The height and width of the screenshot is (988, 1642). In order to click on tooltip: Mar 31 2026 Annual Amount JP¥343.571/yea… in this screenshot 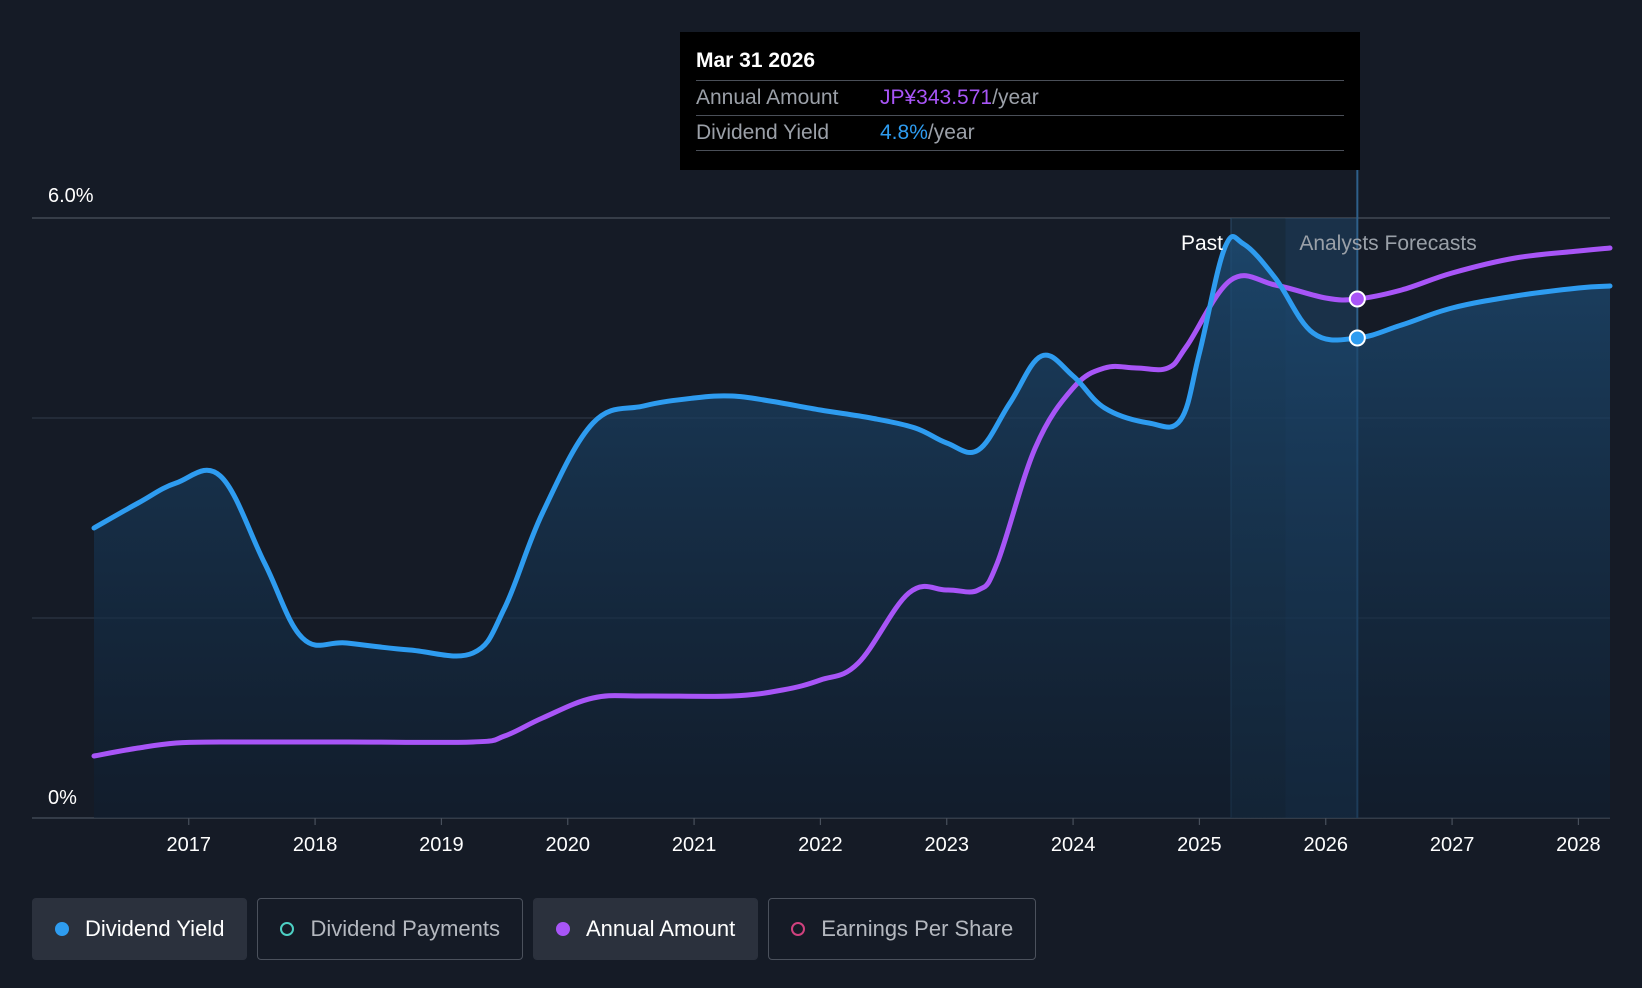, I will do `click(1020, 101)`.